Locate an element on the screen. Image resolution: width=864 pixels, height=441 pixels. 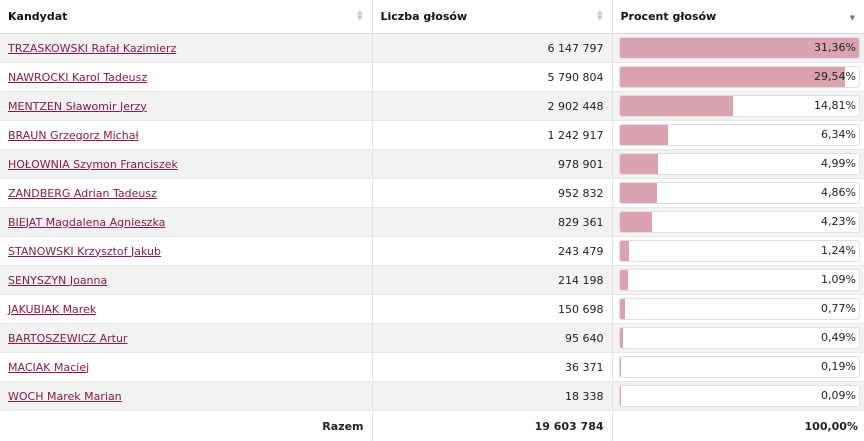
percent-cell: 0,77% is located at coordinates (738, 309).